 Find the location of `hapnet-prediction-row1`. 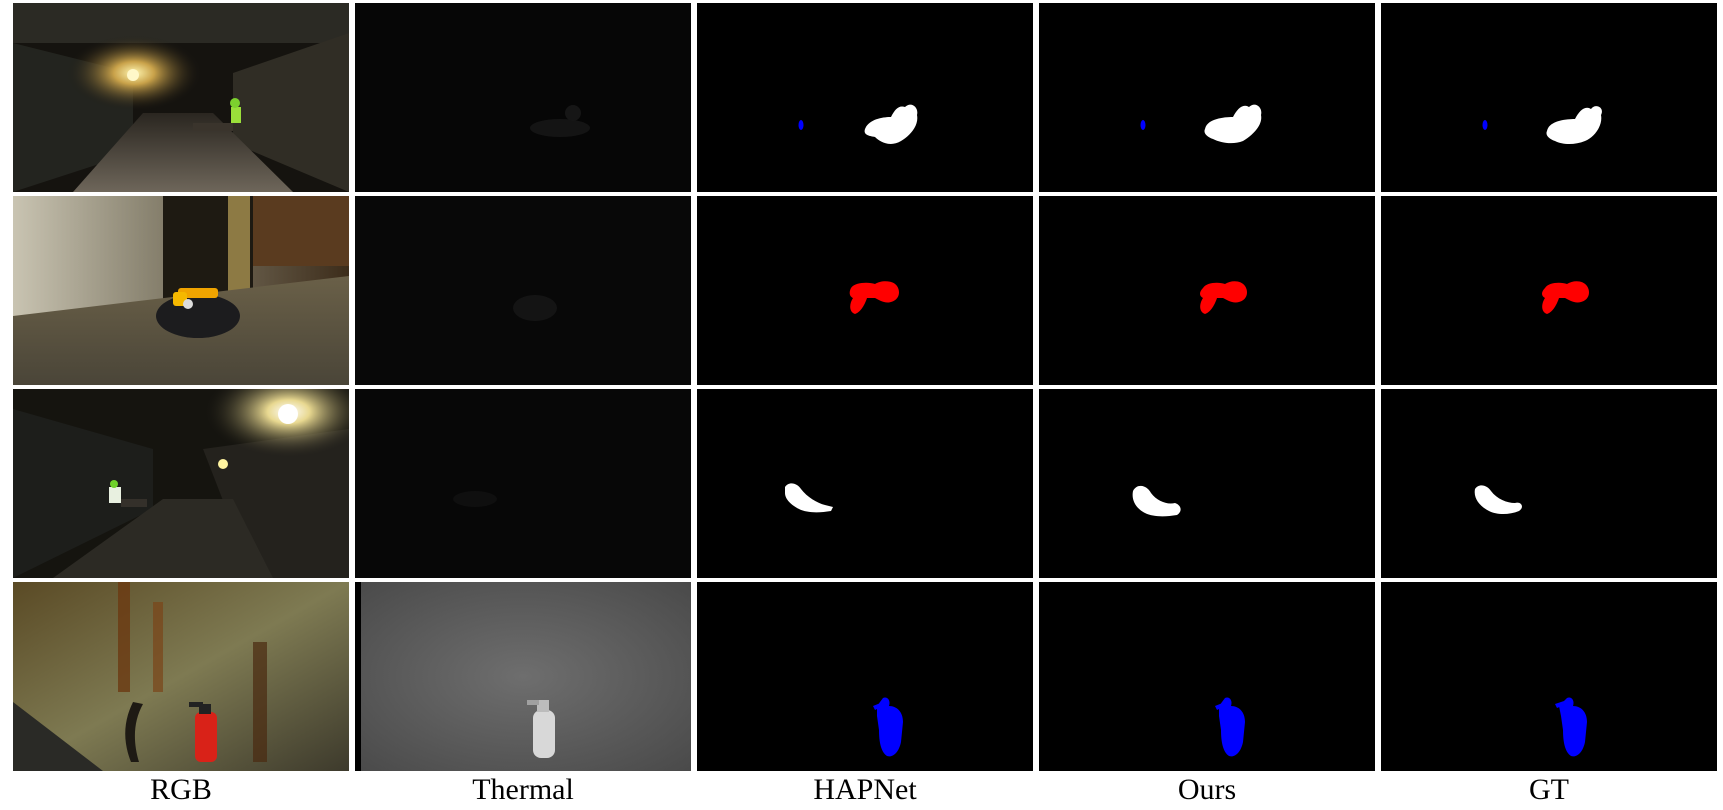

hapnet-prediction-row1 is located at coordinates (865, 97).